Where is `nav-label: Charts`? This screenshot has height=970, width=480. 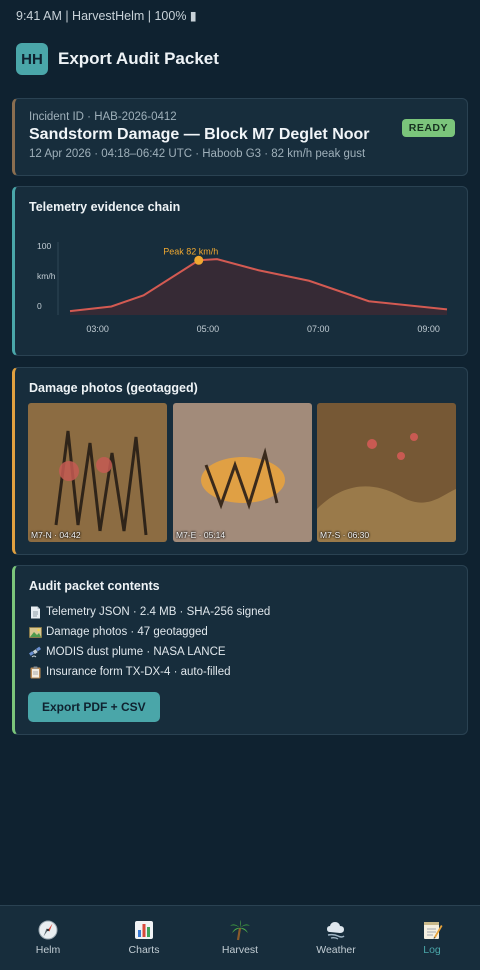
nav-label: Charts is located at coordinates (144, 950).